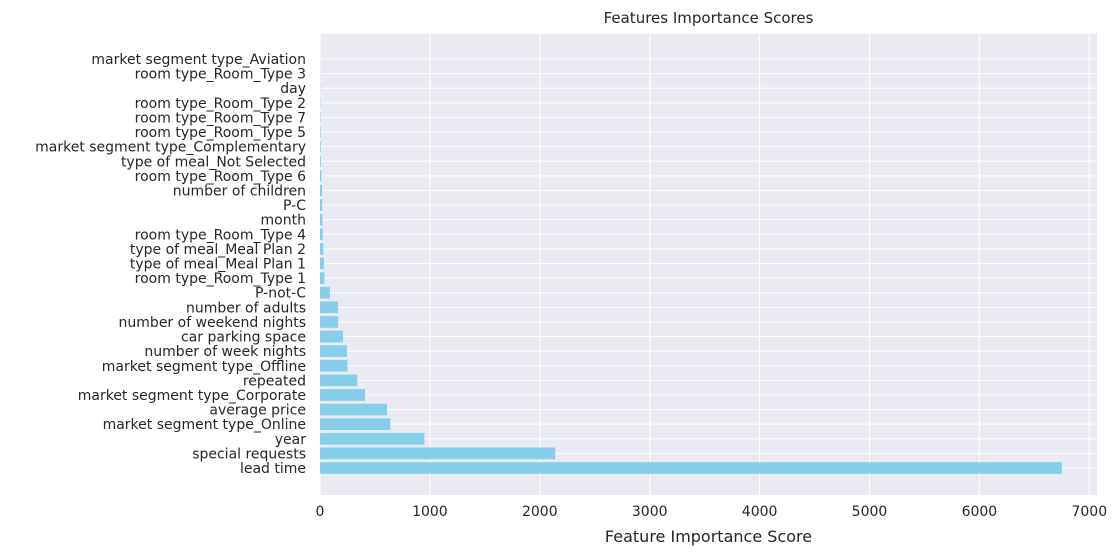 The image size is (1113, 556). I want to click on x-tick-label: 6000, so click(980, 512).